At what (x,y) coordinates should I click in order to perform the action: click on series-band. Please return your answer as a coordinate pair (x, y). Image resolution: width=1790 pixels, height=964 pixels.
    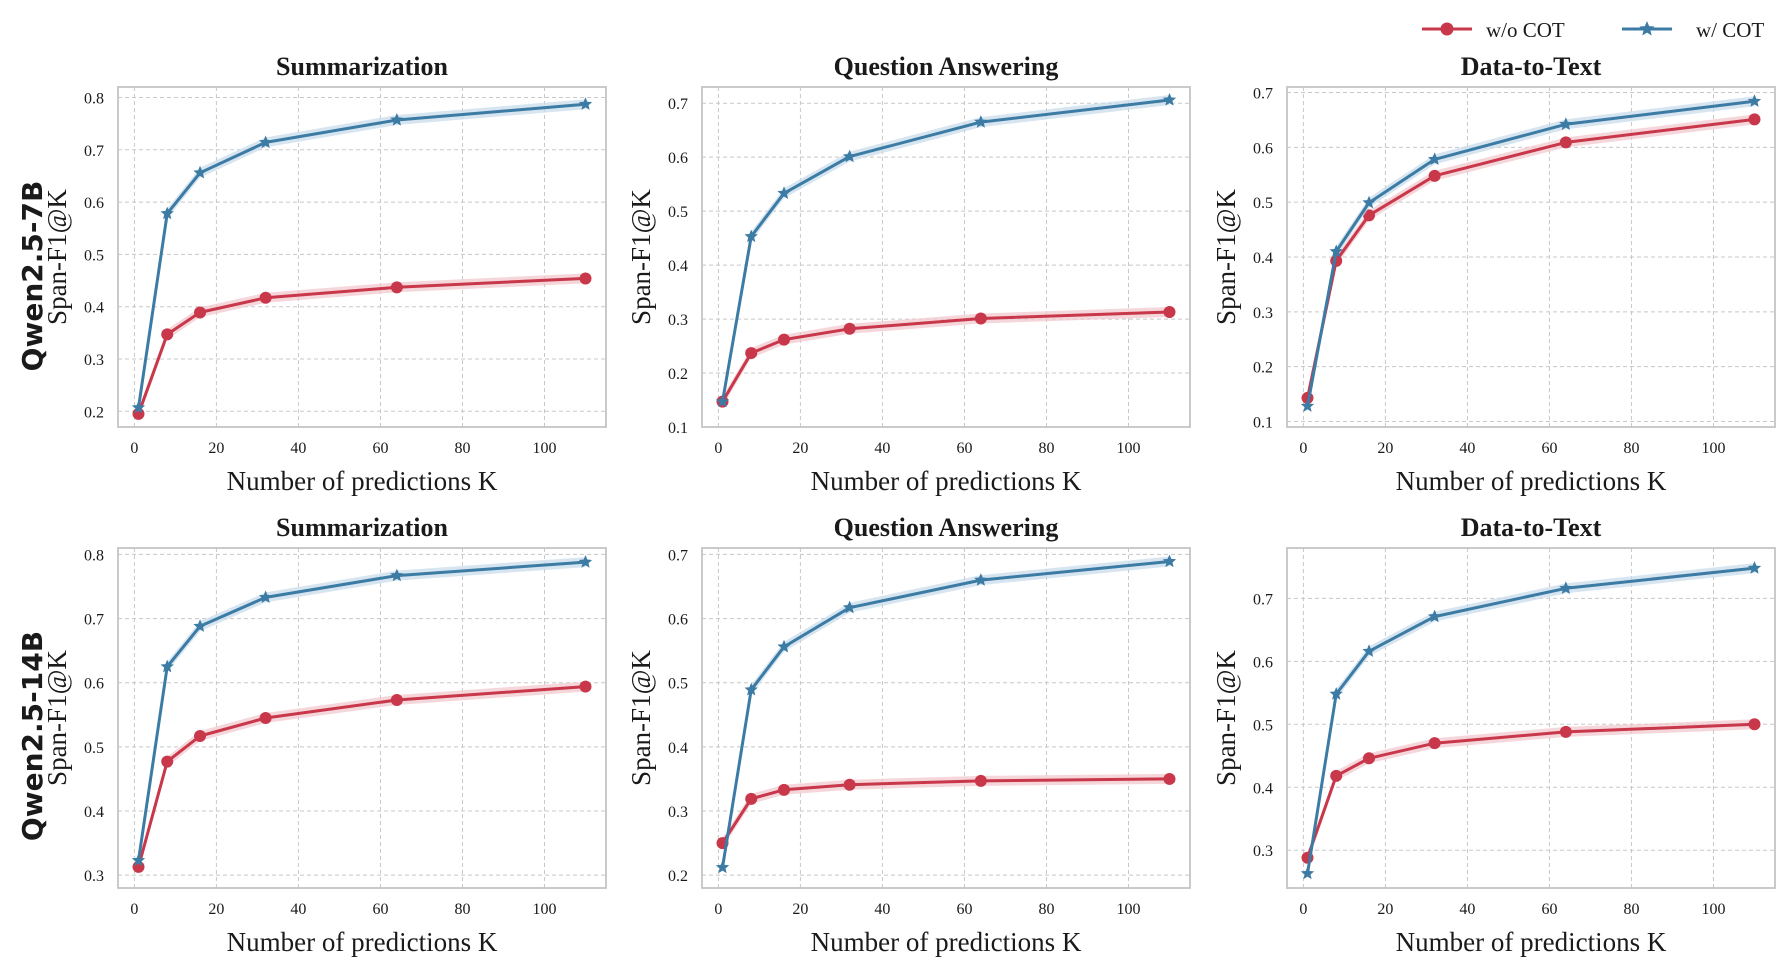
    Looking at the image, I should click on (946, 811).